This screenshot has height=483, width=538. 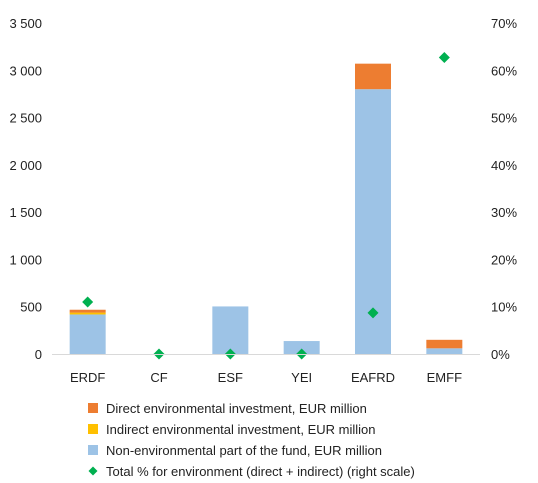 I want to click on x-category-label: ESF, so click(x=230, y=377).